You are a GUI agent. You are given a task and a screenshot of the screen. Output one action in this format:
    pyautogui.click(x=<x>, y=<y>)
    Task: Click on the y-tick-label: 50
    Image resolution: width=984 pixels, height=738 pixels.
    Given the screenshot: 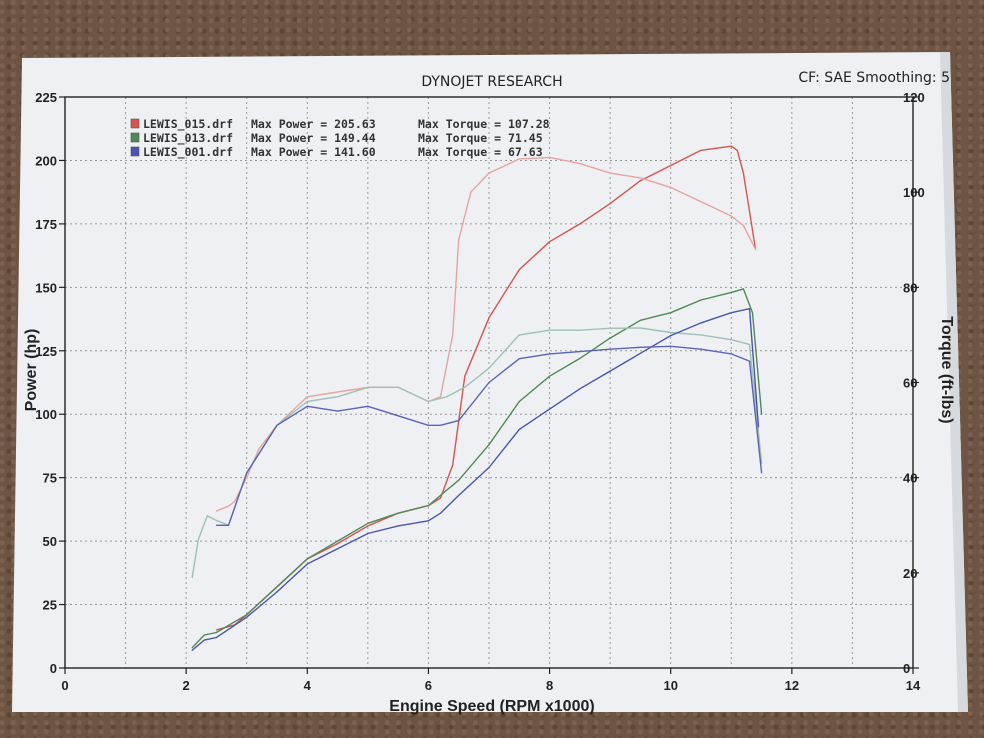 What is the action you would take?
    pyautogui.click(x=50, y=541)
    